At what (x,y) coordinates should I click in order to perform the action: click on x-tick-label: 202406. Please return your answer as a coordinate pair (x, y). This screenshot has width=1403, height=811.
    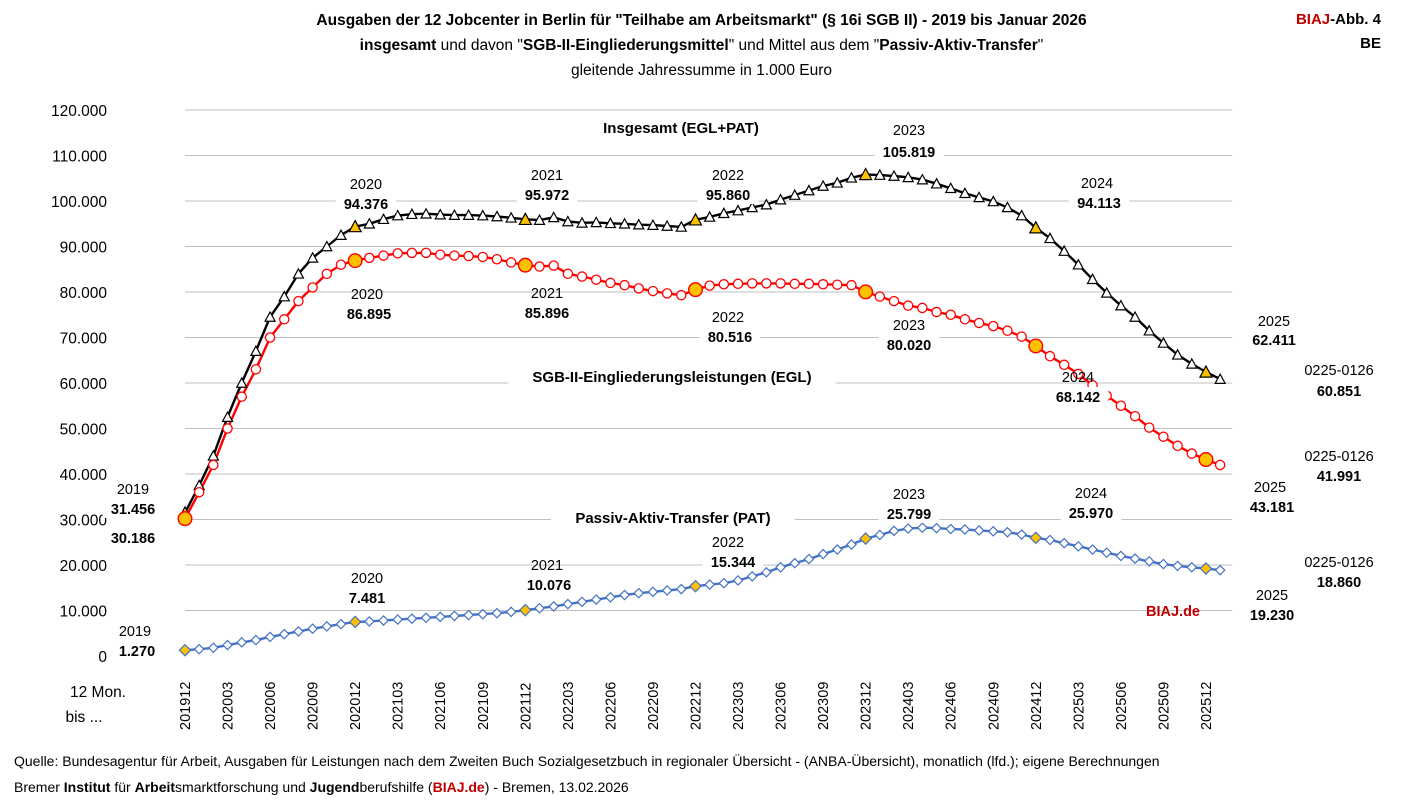
    Looking at the image, I should click on (952, 706).